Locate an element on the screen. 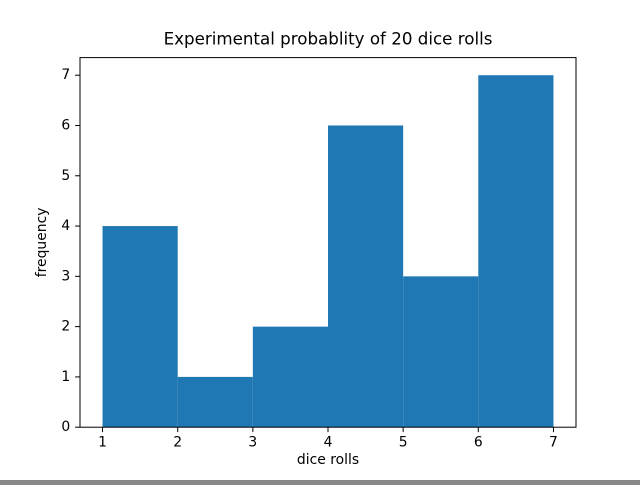 This screenshot has height=485, width=640. y-tick-label: 7 is located at coordinates (65, 75).